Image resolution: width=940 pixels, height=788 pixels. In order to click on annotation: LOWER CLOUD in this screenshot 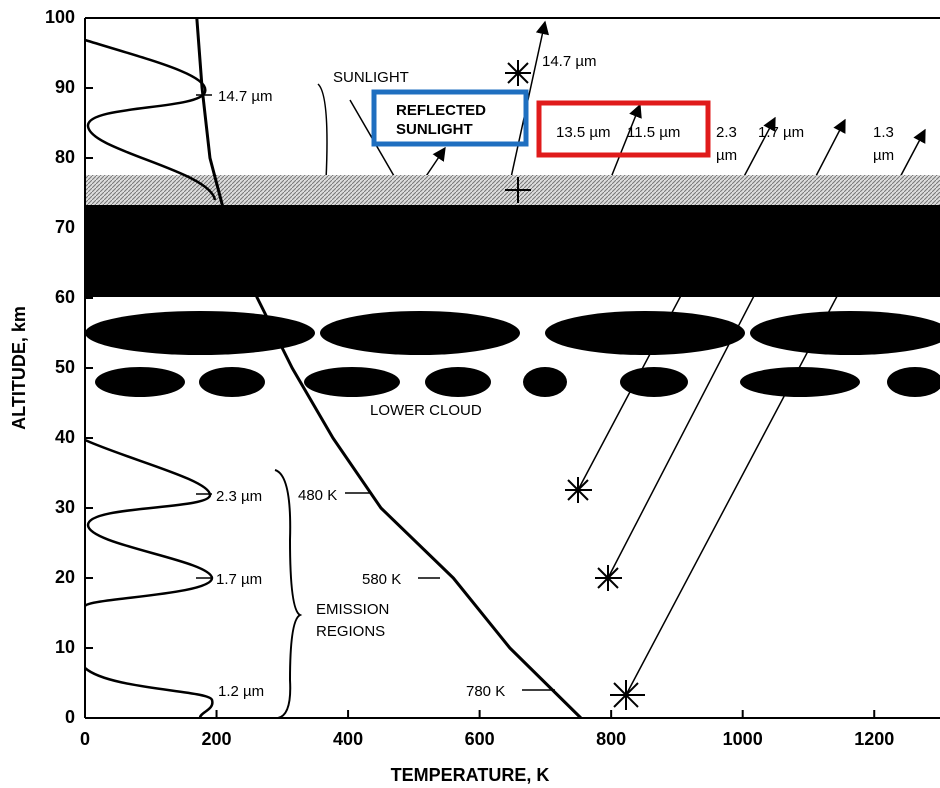, I will do `click(426, 410)`.